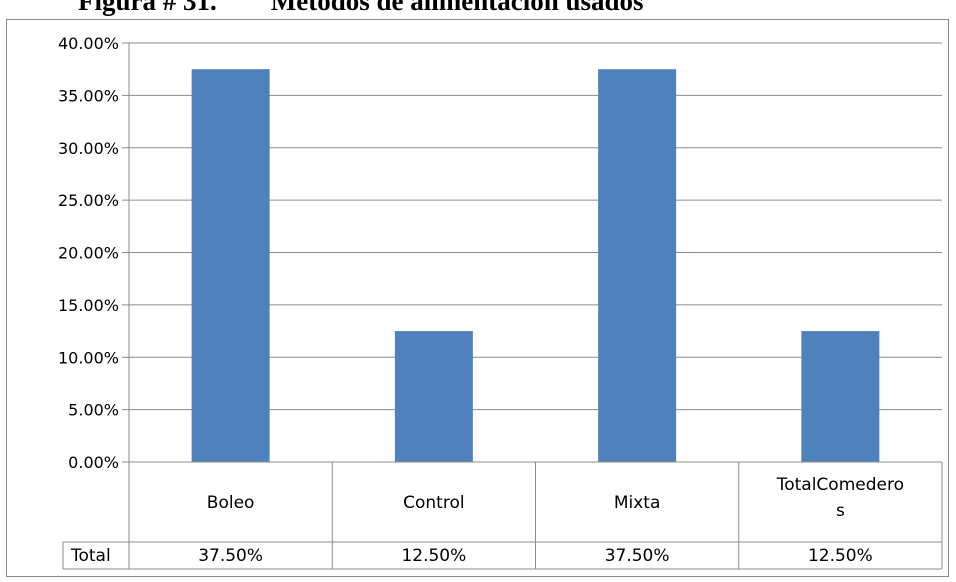  Describe the element at coordinates (840, 498) in the screenshot. I see `x-category-label: TotalComedero s` at that location.